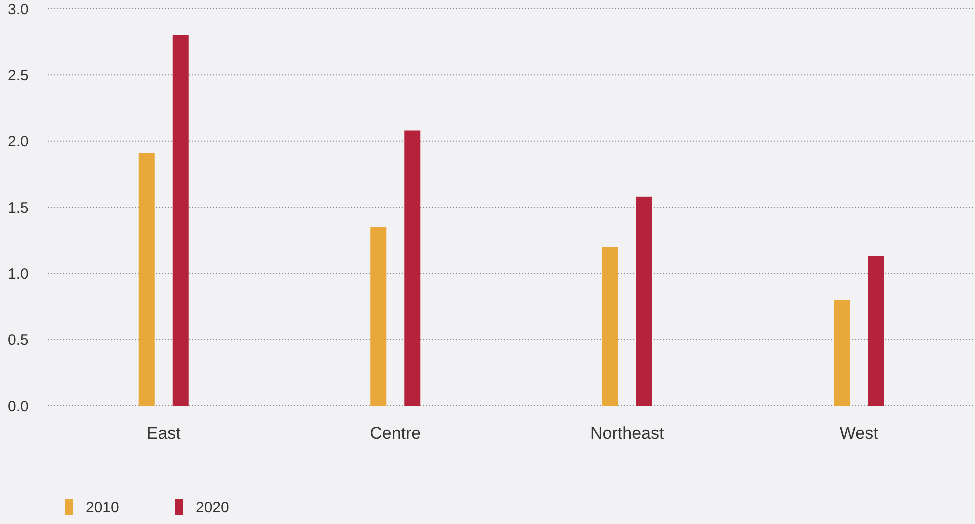  I want to click on y-tick-label: 2.5, so click(18, 75).